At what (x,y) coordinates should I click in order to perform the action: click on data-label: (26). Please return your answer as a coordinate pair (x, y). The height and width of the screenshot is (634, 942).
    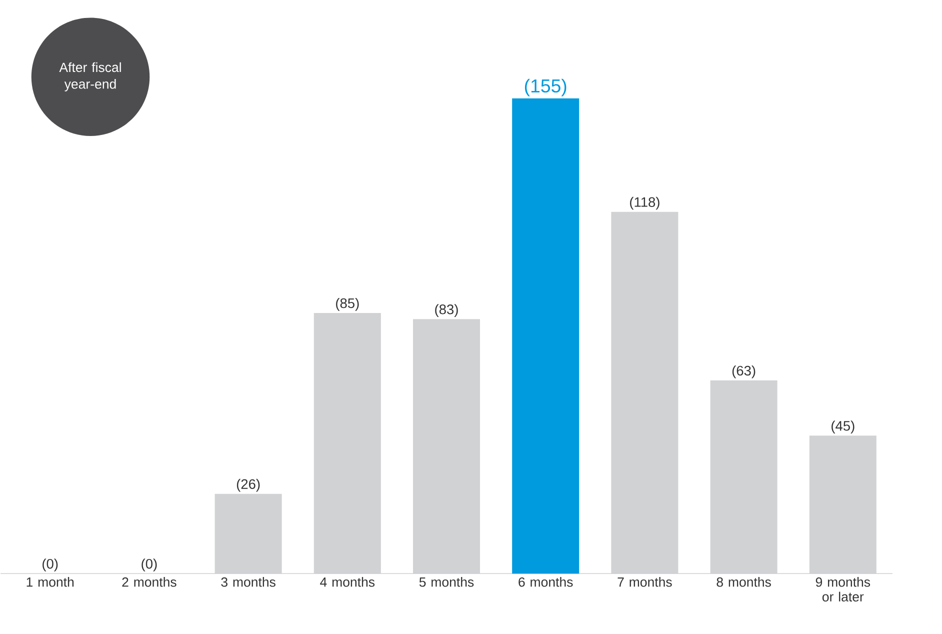
    Looking at the image, I should click on (248, 485).